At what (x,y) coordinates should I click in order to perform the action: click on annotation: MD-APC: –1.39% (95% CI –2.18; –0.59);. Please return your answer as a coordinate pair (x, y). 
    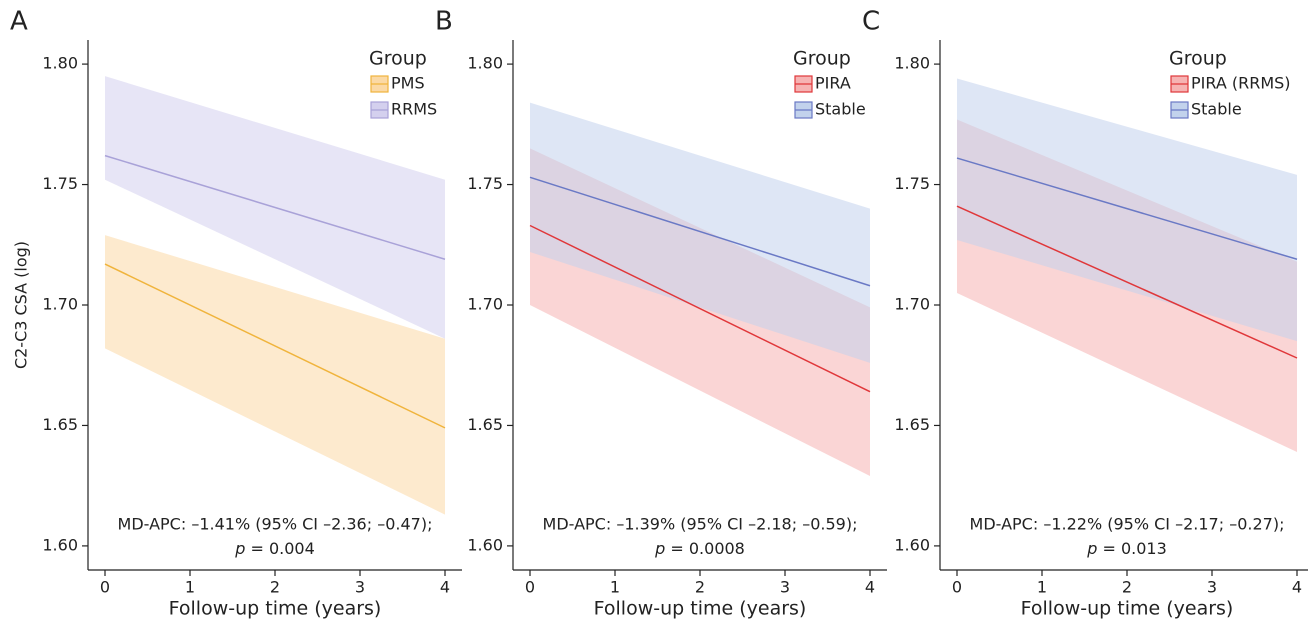
    Looking at the image, I should click on (700, 524).